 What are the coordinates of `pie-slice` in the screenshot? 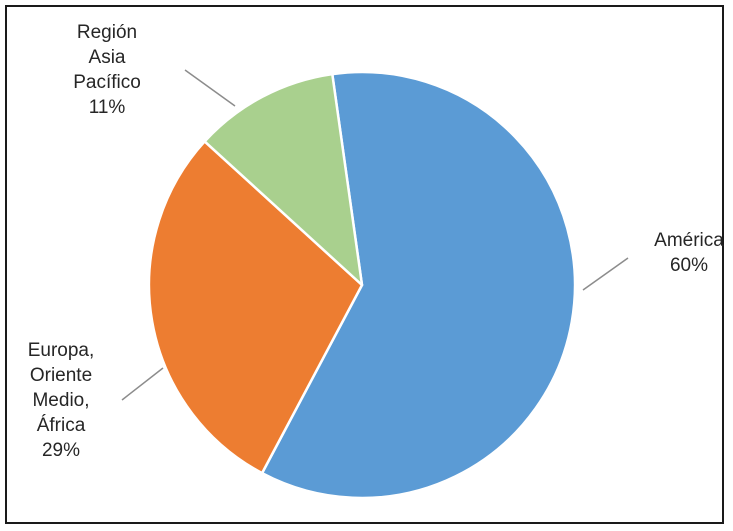 It's located at (283, 179).